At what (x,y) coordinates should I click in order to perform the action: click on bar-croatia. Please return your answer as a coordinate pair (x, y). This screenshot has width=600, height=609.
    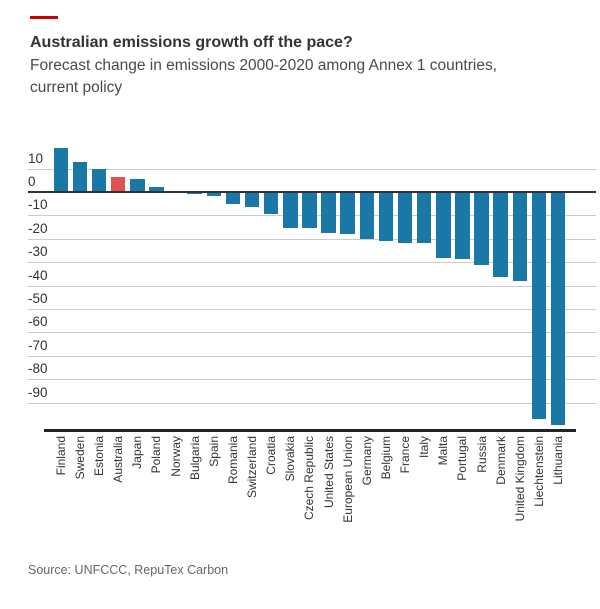
    Looking at the image, I should click on (271, 203).